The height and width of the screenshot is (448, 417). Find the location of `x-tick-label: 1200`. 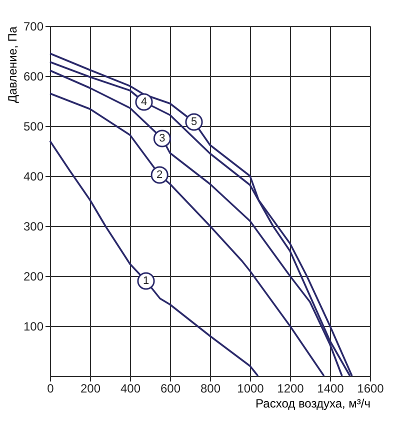

x-tick-label: 1200 is located at coordinates (290, 389).